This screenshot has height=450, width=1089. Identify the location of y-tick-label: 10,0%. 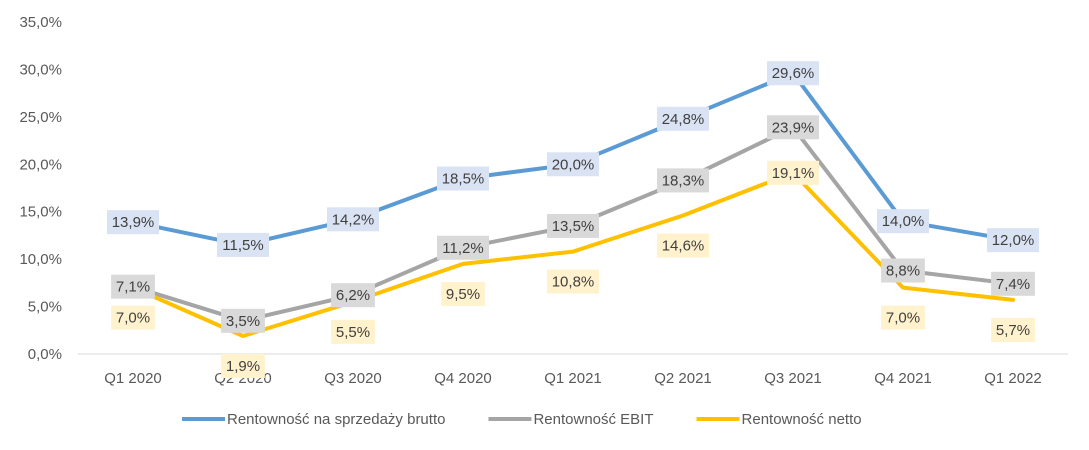
(40, 259).